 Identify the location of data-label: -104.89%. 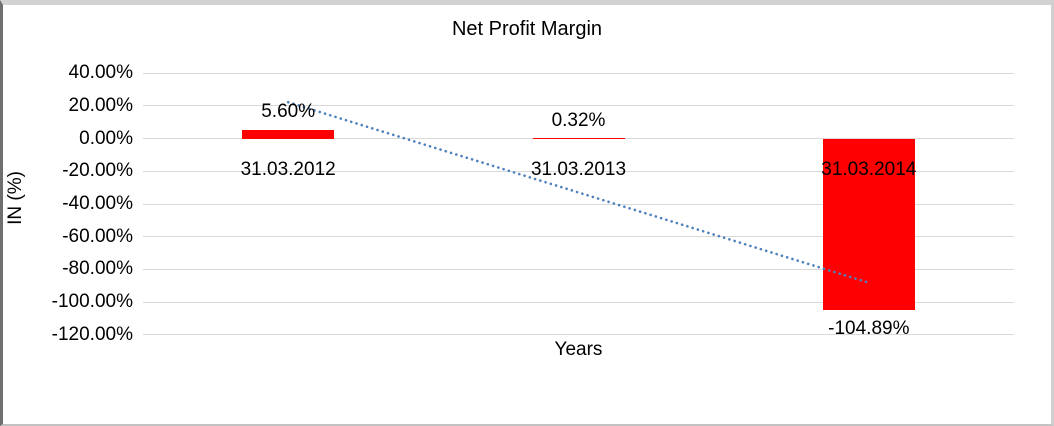
(869, 328).